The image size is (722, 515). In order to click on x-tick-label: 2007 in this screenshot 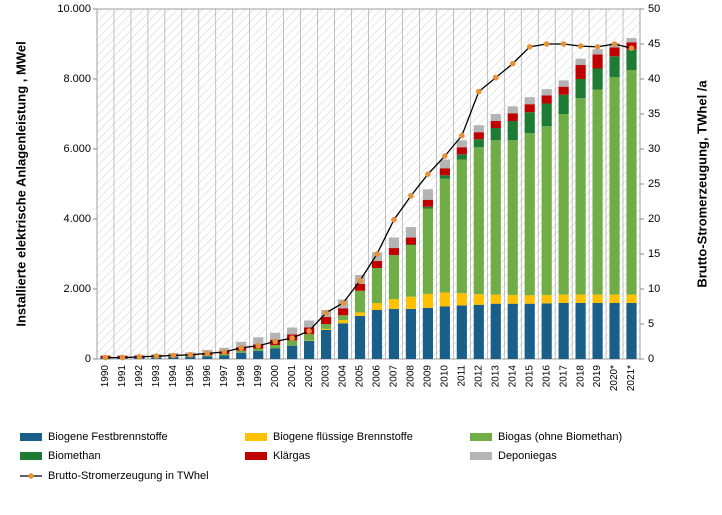, I will do `click(394, 376)`.